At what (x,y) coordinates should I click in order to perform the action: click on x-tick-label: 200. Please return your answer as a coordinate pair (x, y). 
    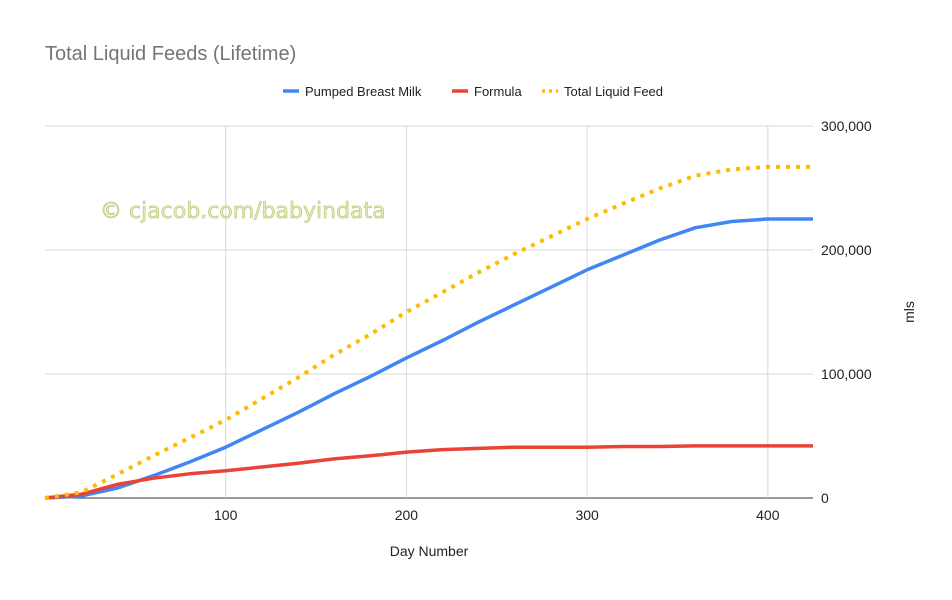
    Looking at the image, I should click on (407, 515).